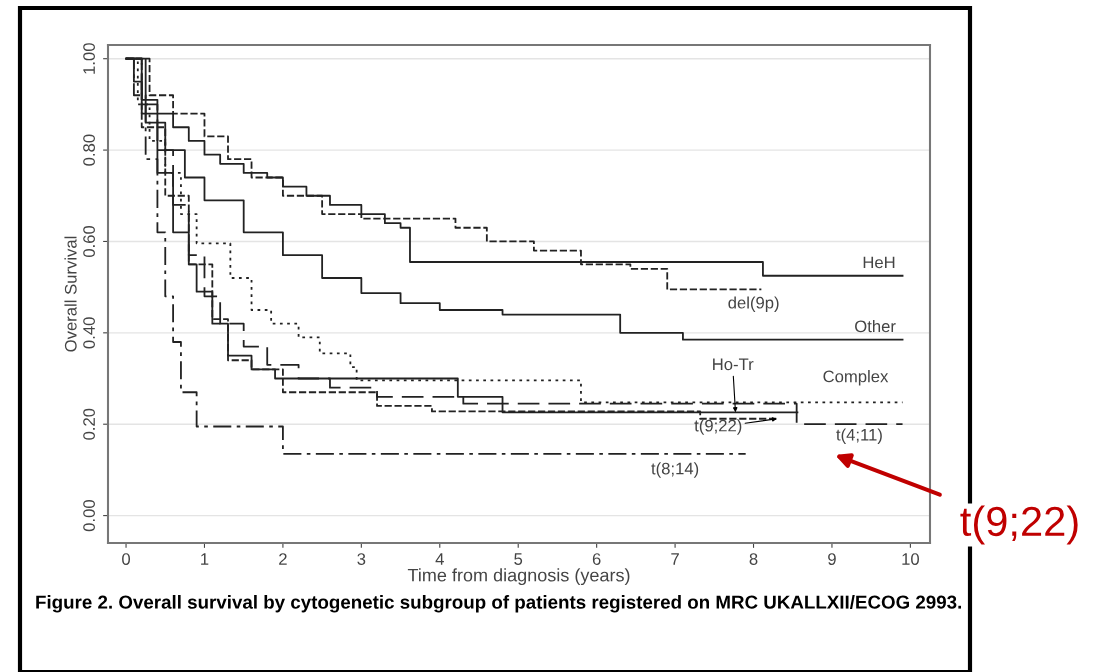 This screenshot has width=1107, height=672. Describe the element at coordinates (89, 424) in the screenshot. I see `y-tick-label: 0.20` at that location.